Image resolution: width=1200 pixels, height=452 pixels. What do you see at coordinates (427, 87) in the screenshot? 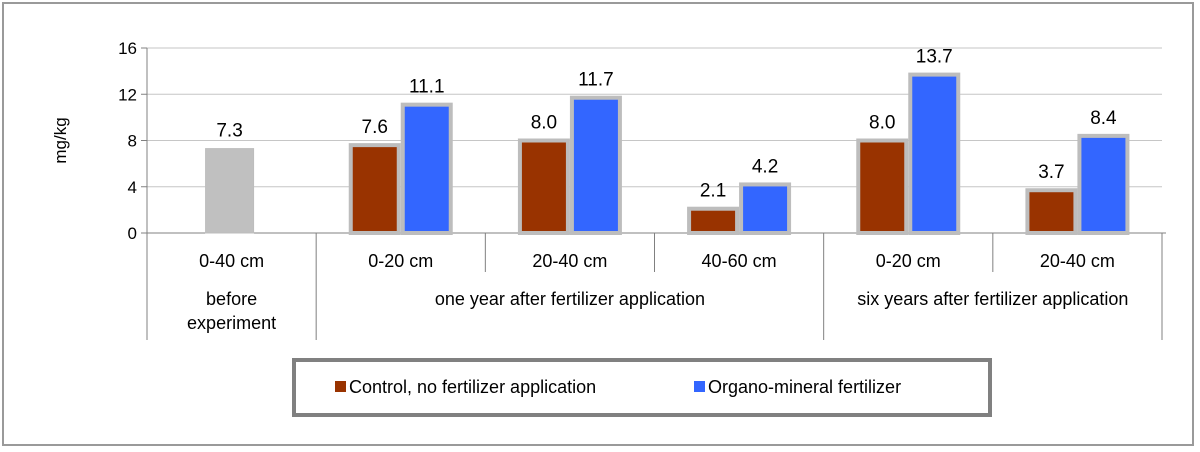
I see `data-label-organo-mineral: 11.1` at bounding box center [427, 87].